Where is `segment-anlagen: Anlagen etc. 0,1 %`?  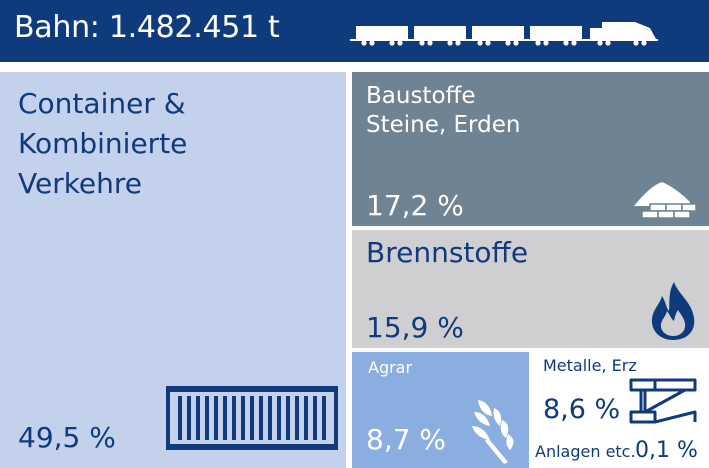
segment-anlagen: Anlagen etc. 0,1 % is located at coordinates (621, 452).